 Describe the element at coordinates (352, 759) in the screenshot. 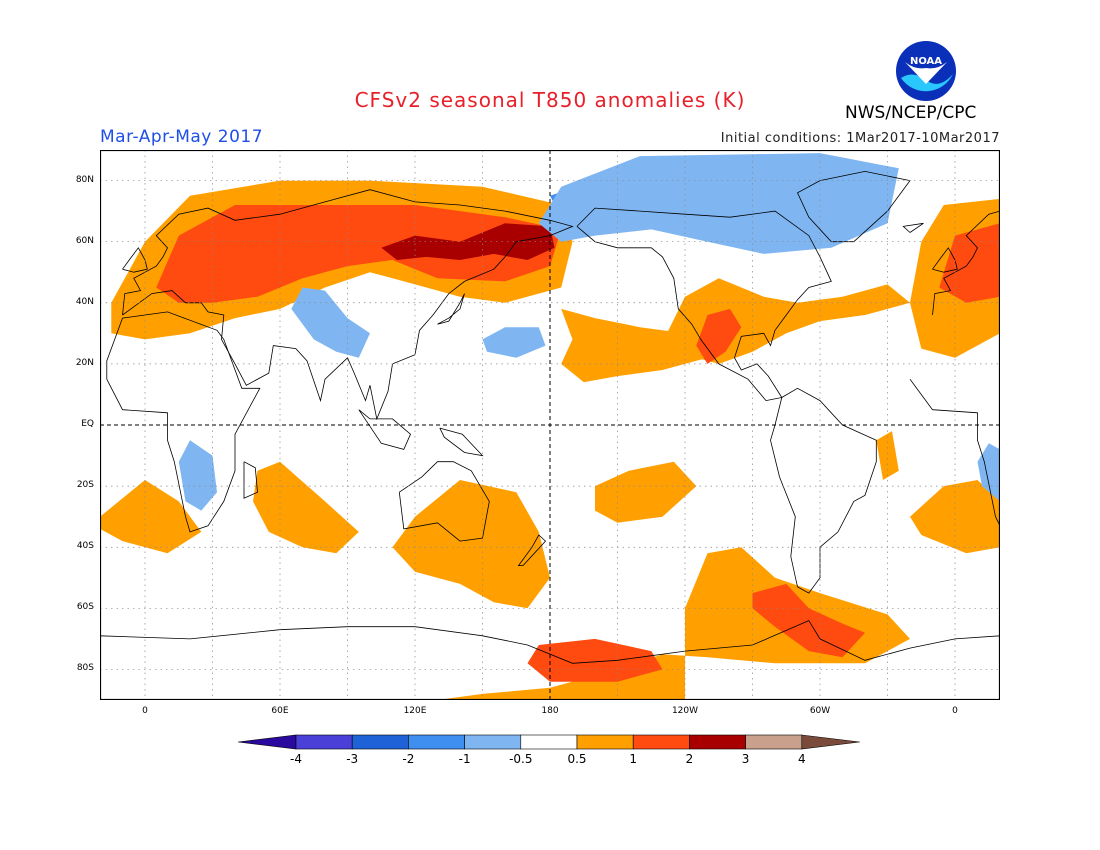

I see `colorbar-level-label: -3` at that location.